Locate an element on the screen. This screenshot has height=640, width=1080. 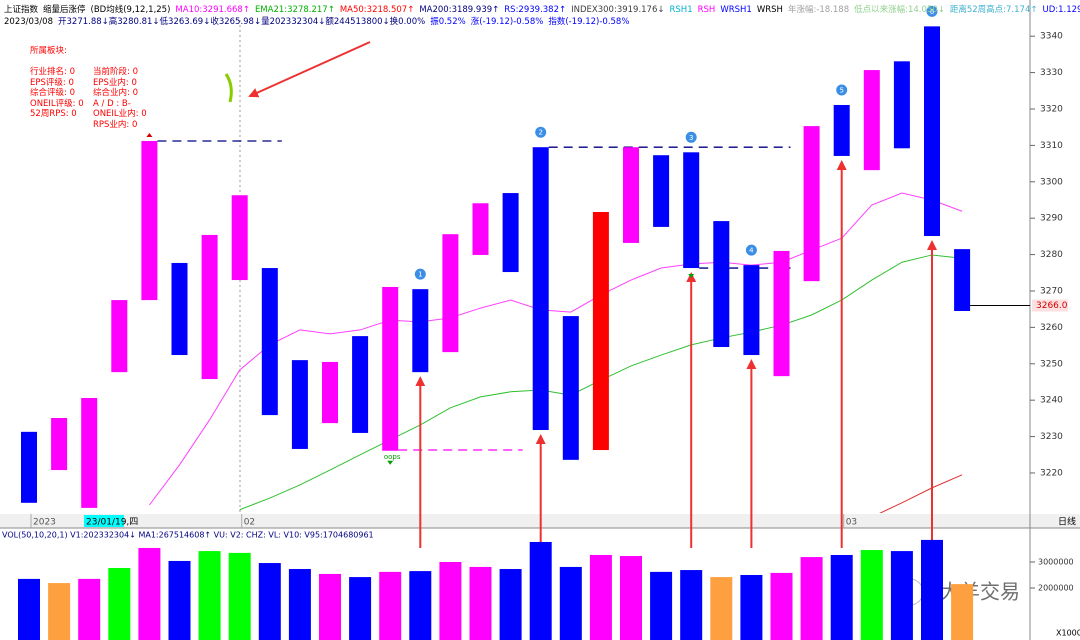
marker-label: 3 is located at coordinates (691, 138).